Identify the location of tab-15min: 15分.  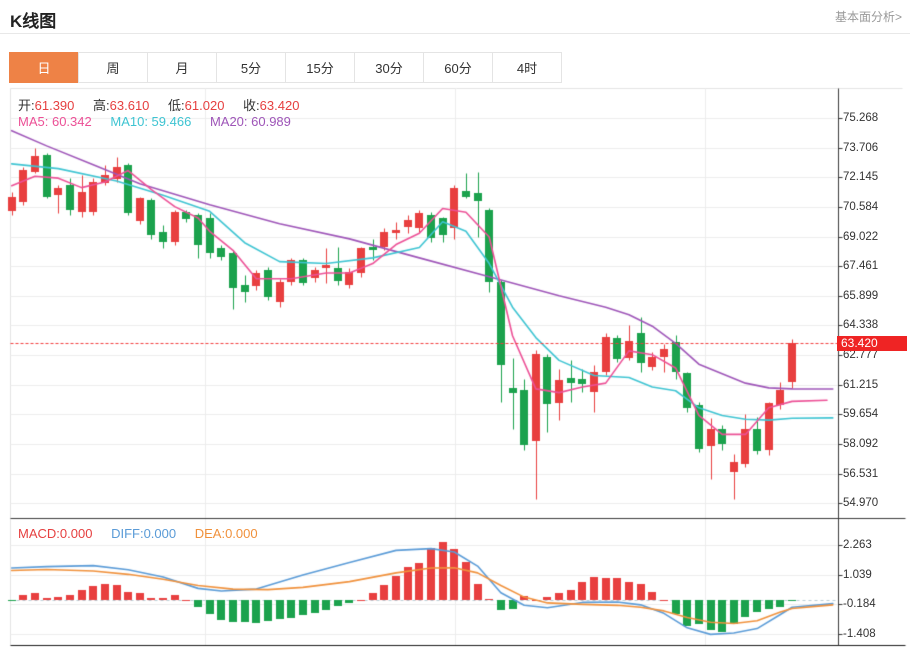
(320, 67).